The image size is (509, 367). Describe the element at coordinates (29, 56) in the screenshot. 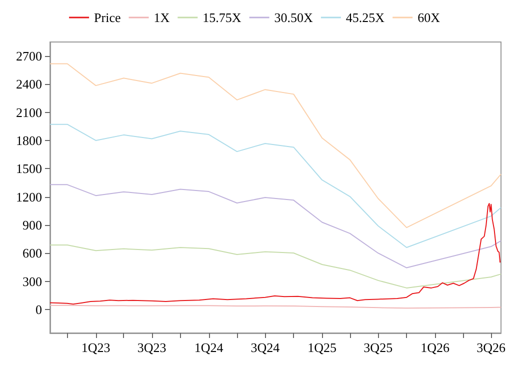

I see `y-tick-label: 2700` at that location.